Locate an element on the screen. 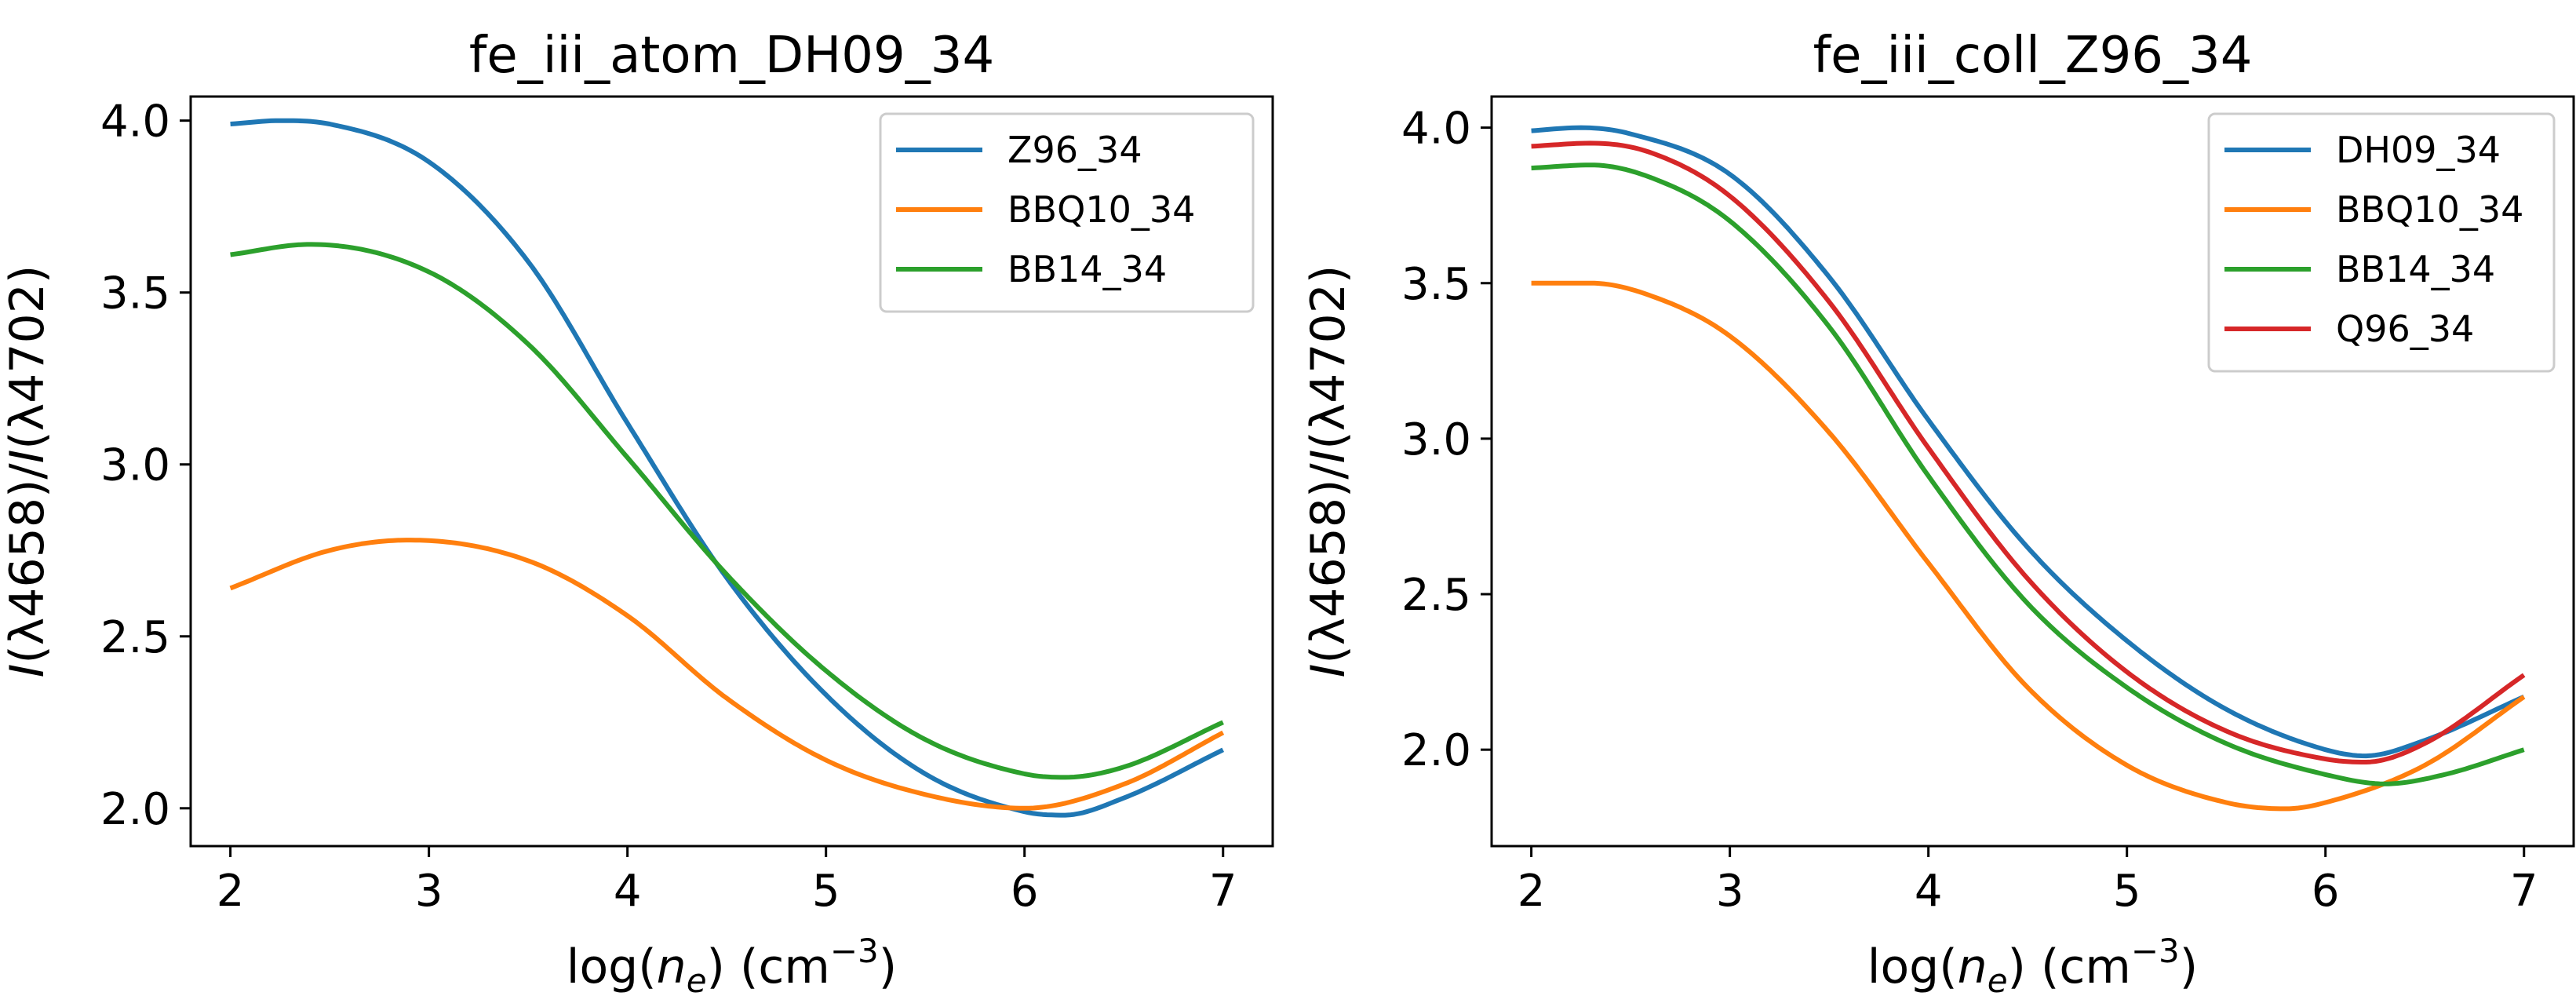  legend-label: DH09_34 is located at coordinates (2418, 150).